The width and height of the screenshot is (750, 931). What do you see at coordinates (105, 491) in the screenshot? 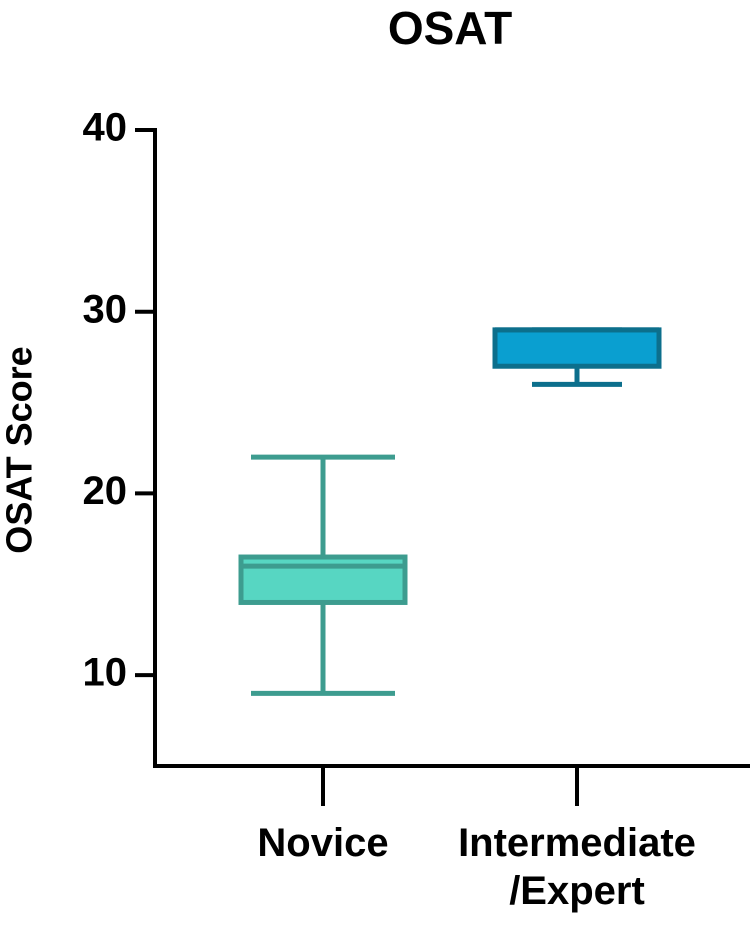
I see `y-tick-label: 20` at bounding box center [105, 491].